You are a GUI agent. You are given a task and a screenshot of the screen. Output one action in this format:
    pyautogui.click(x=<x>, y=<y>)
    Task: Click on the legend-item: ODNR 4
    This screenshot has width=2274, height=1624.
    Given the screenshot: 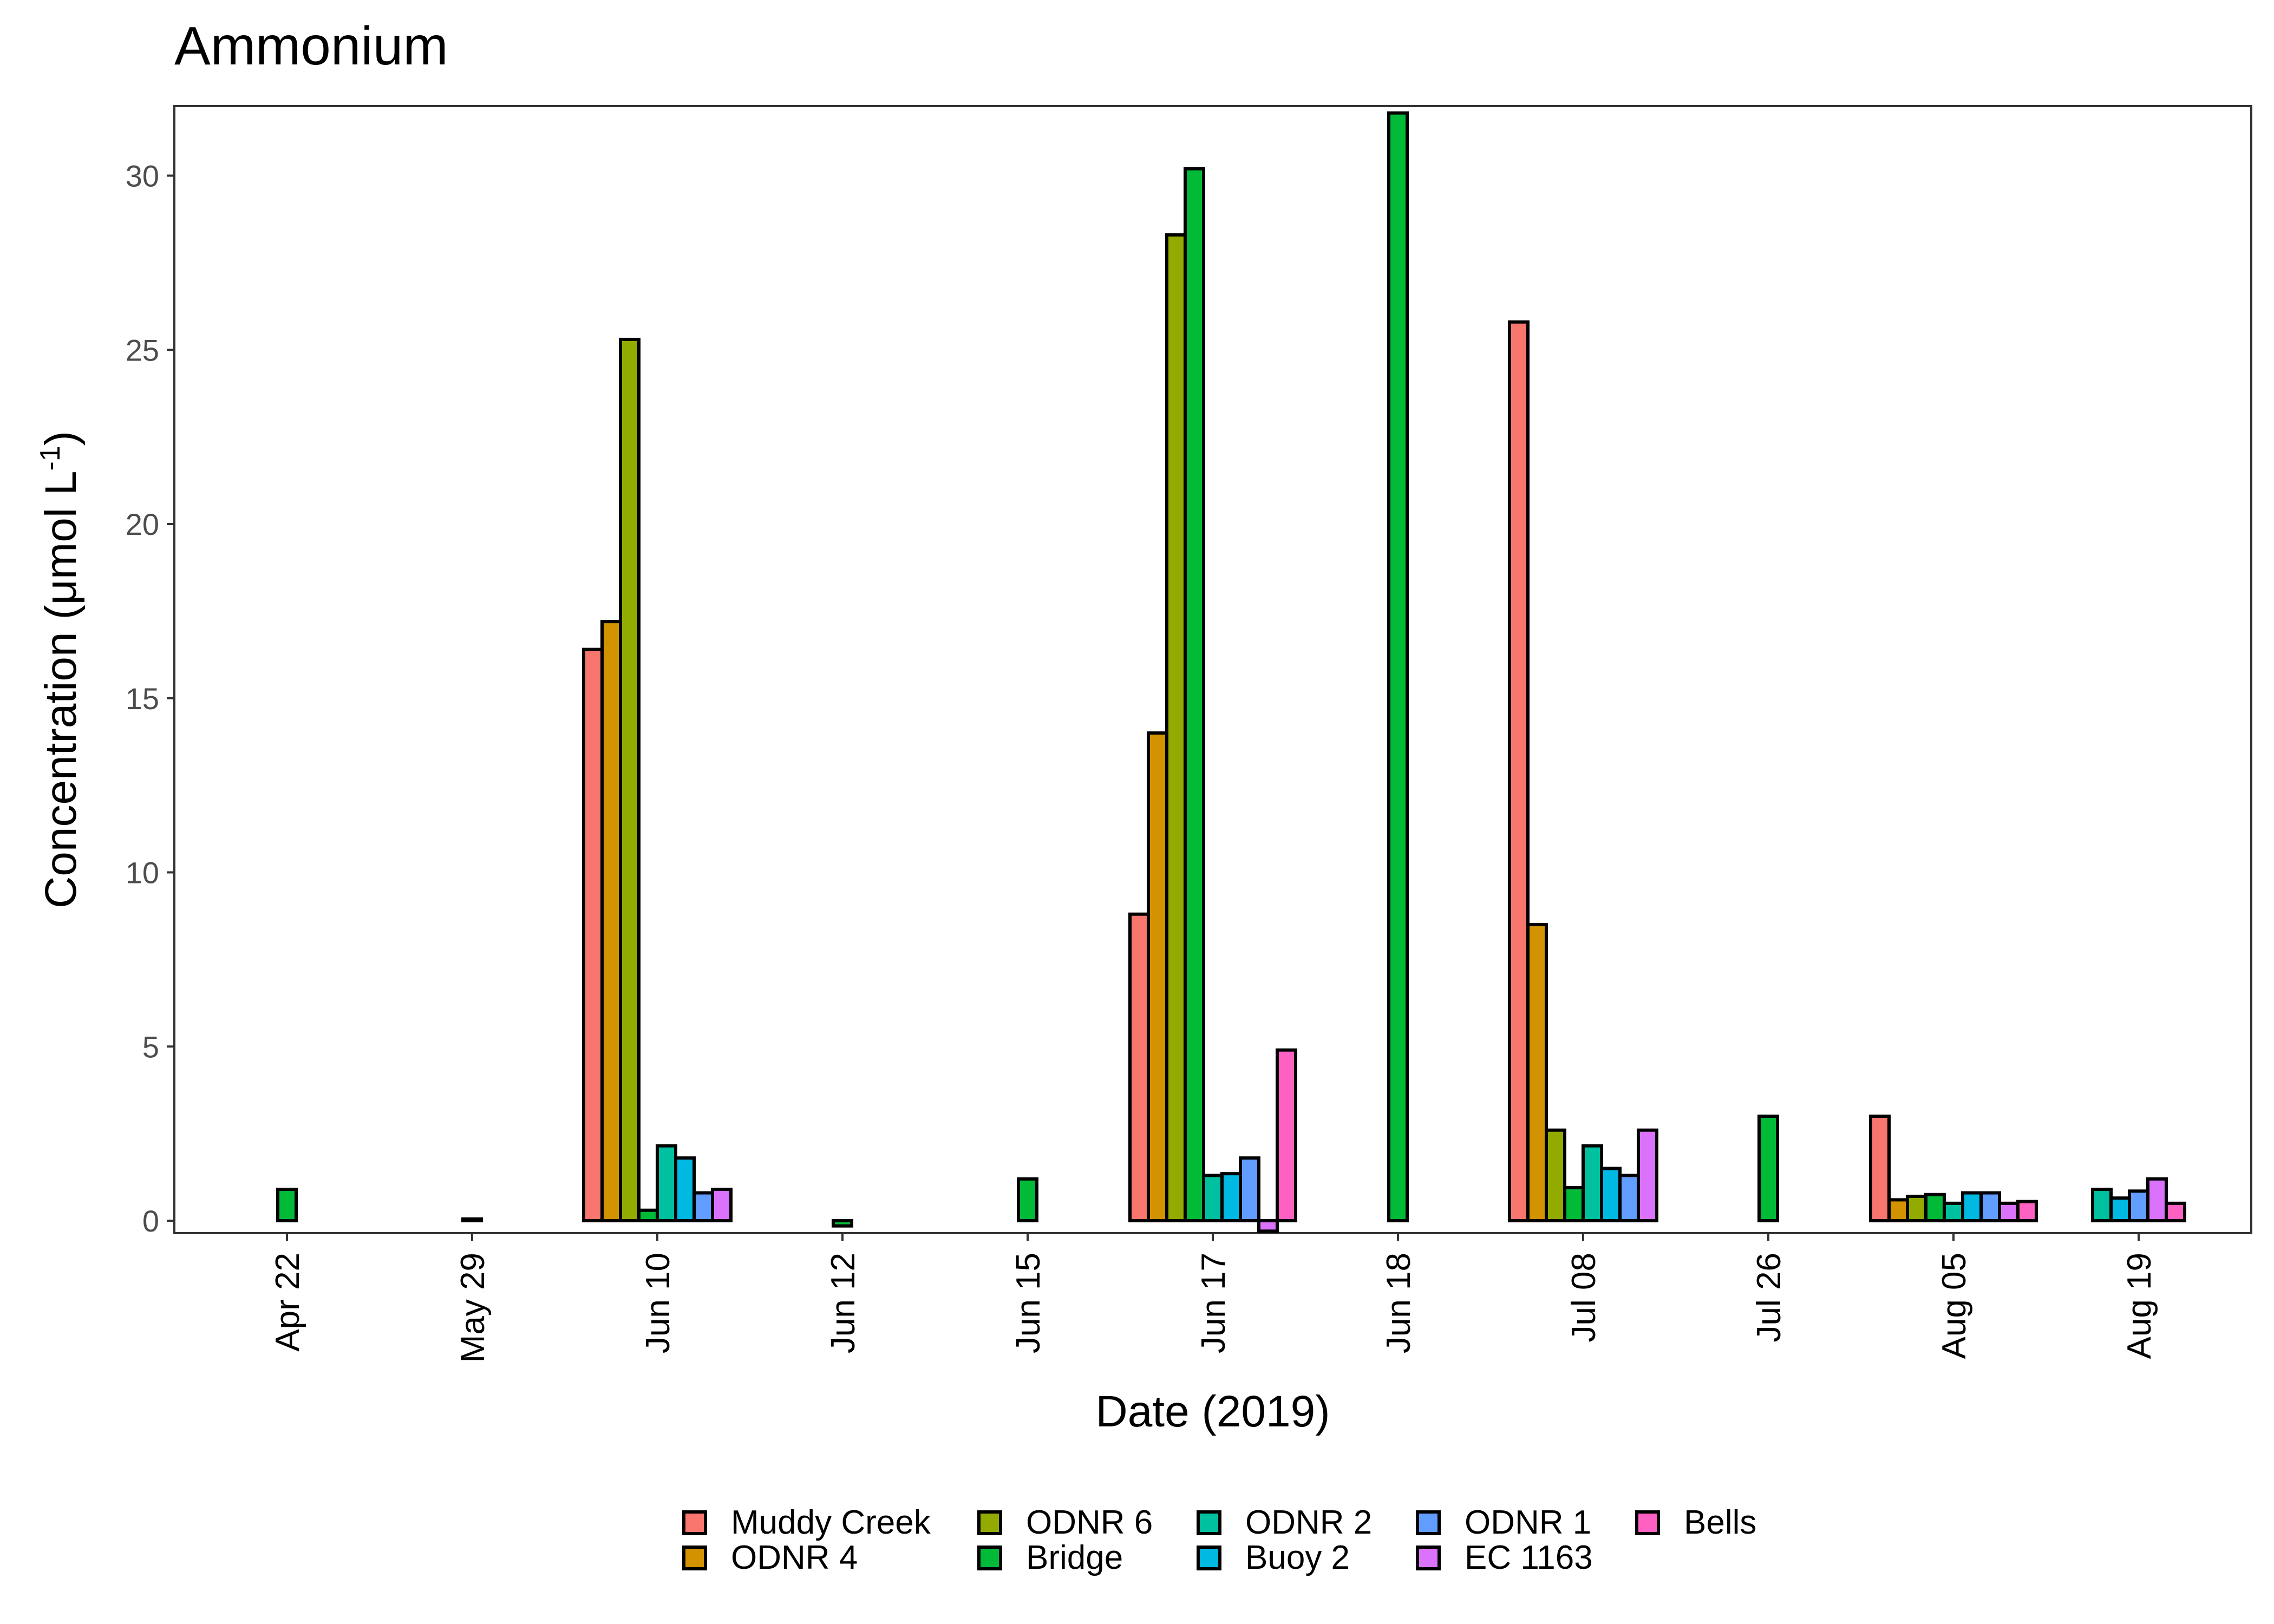 What is the action you would take?
    pyautogui.click(x=830, y=1557)
    